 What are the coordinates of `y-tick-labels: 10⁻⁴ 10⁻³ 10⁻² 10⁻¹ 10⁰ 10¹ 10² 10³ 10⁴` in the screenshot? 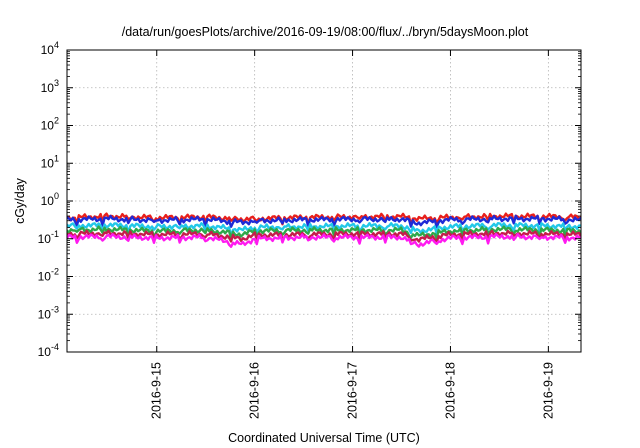 It's located at (48, 199).